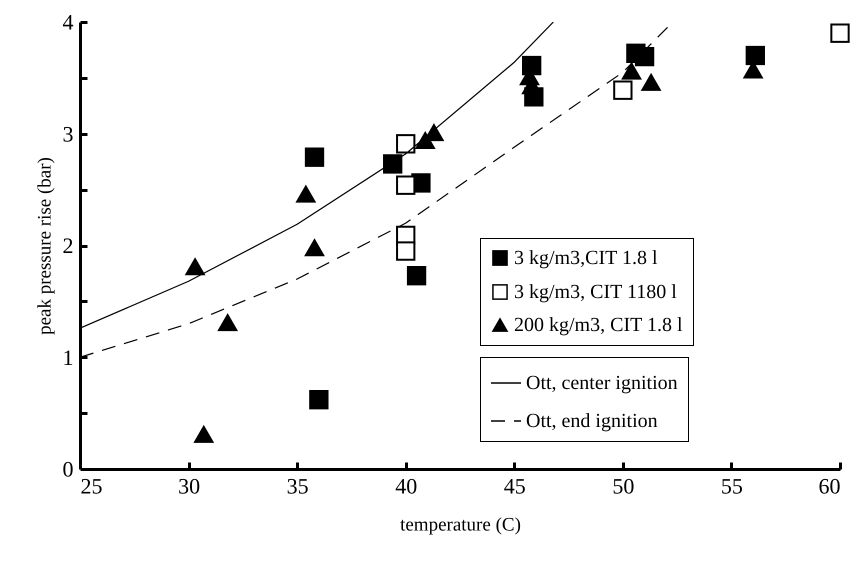 The height and width of the screenshot is (571, 858). I want to click on x-tick-label: 55, so click(731, 486).